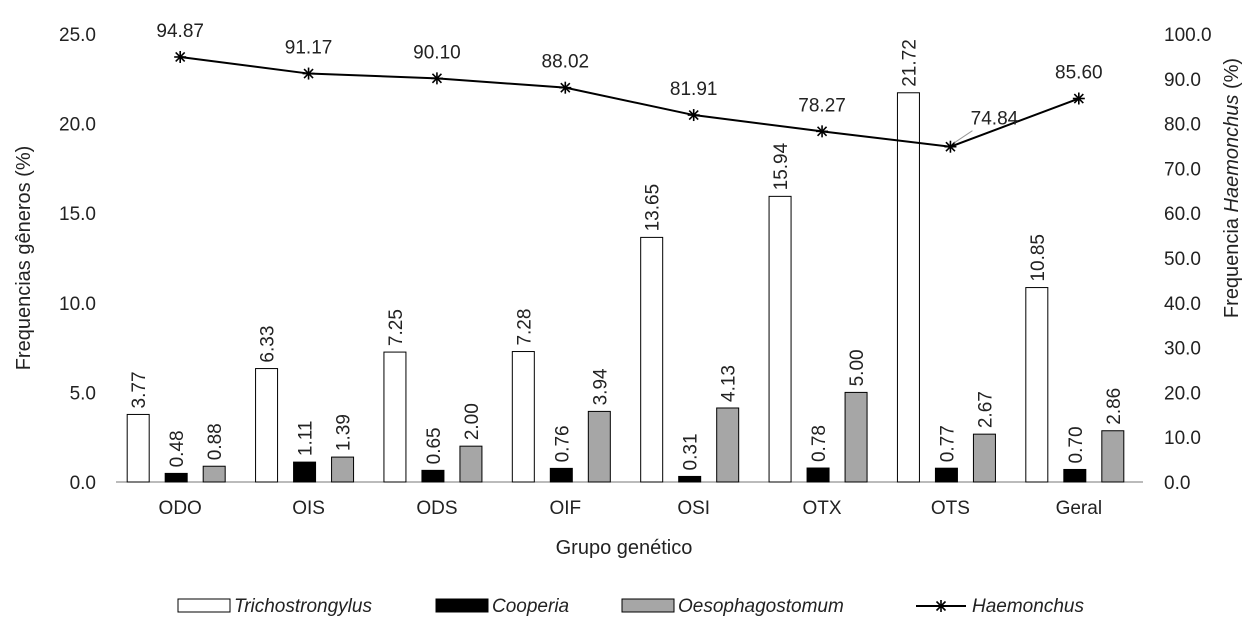  Describe the element at coordinates (396, 327) in the screenshot. I see `bar-label-trichostrongylus: 7.25` at that location.